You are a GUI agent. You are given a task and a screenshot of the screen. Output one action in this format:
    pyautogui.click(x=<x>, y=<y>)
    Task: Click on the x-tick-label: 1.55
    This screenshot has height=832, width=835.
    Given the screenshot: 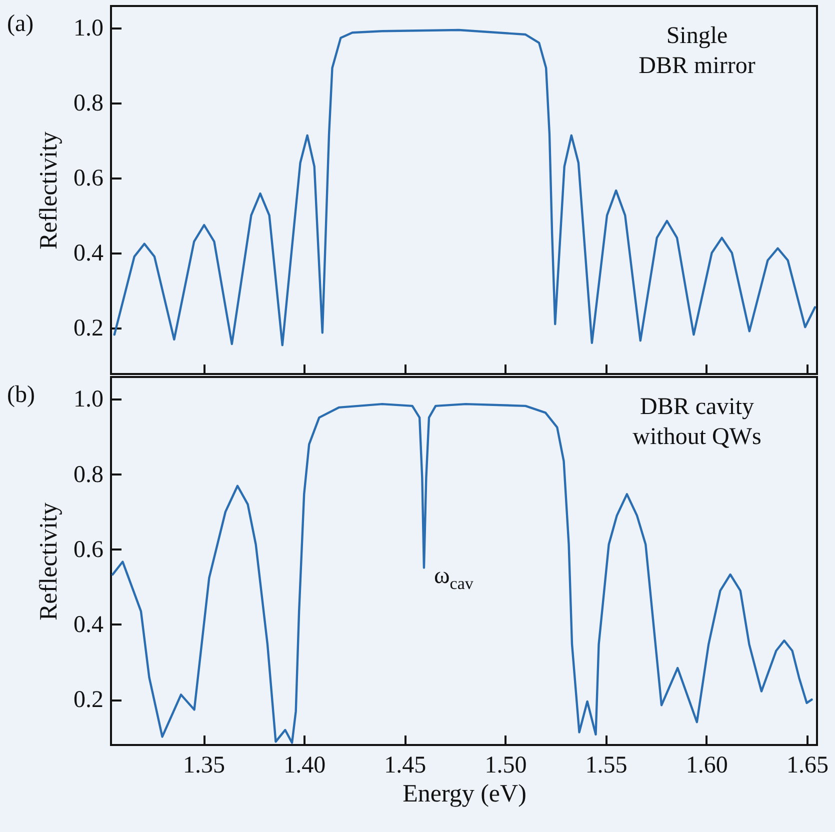 What is the action you would take?
    pyautogui.click(x=606, y=765)
    